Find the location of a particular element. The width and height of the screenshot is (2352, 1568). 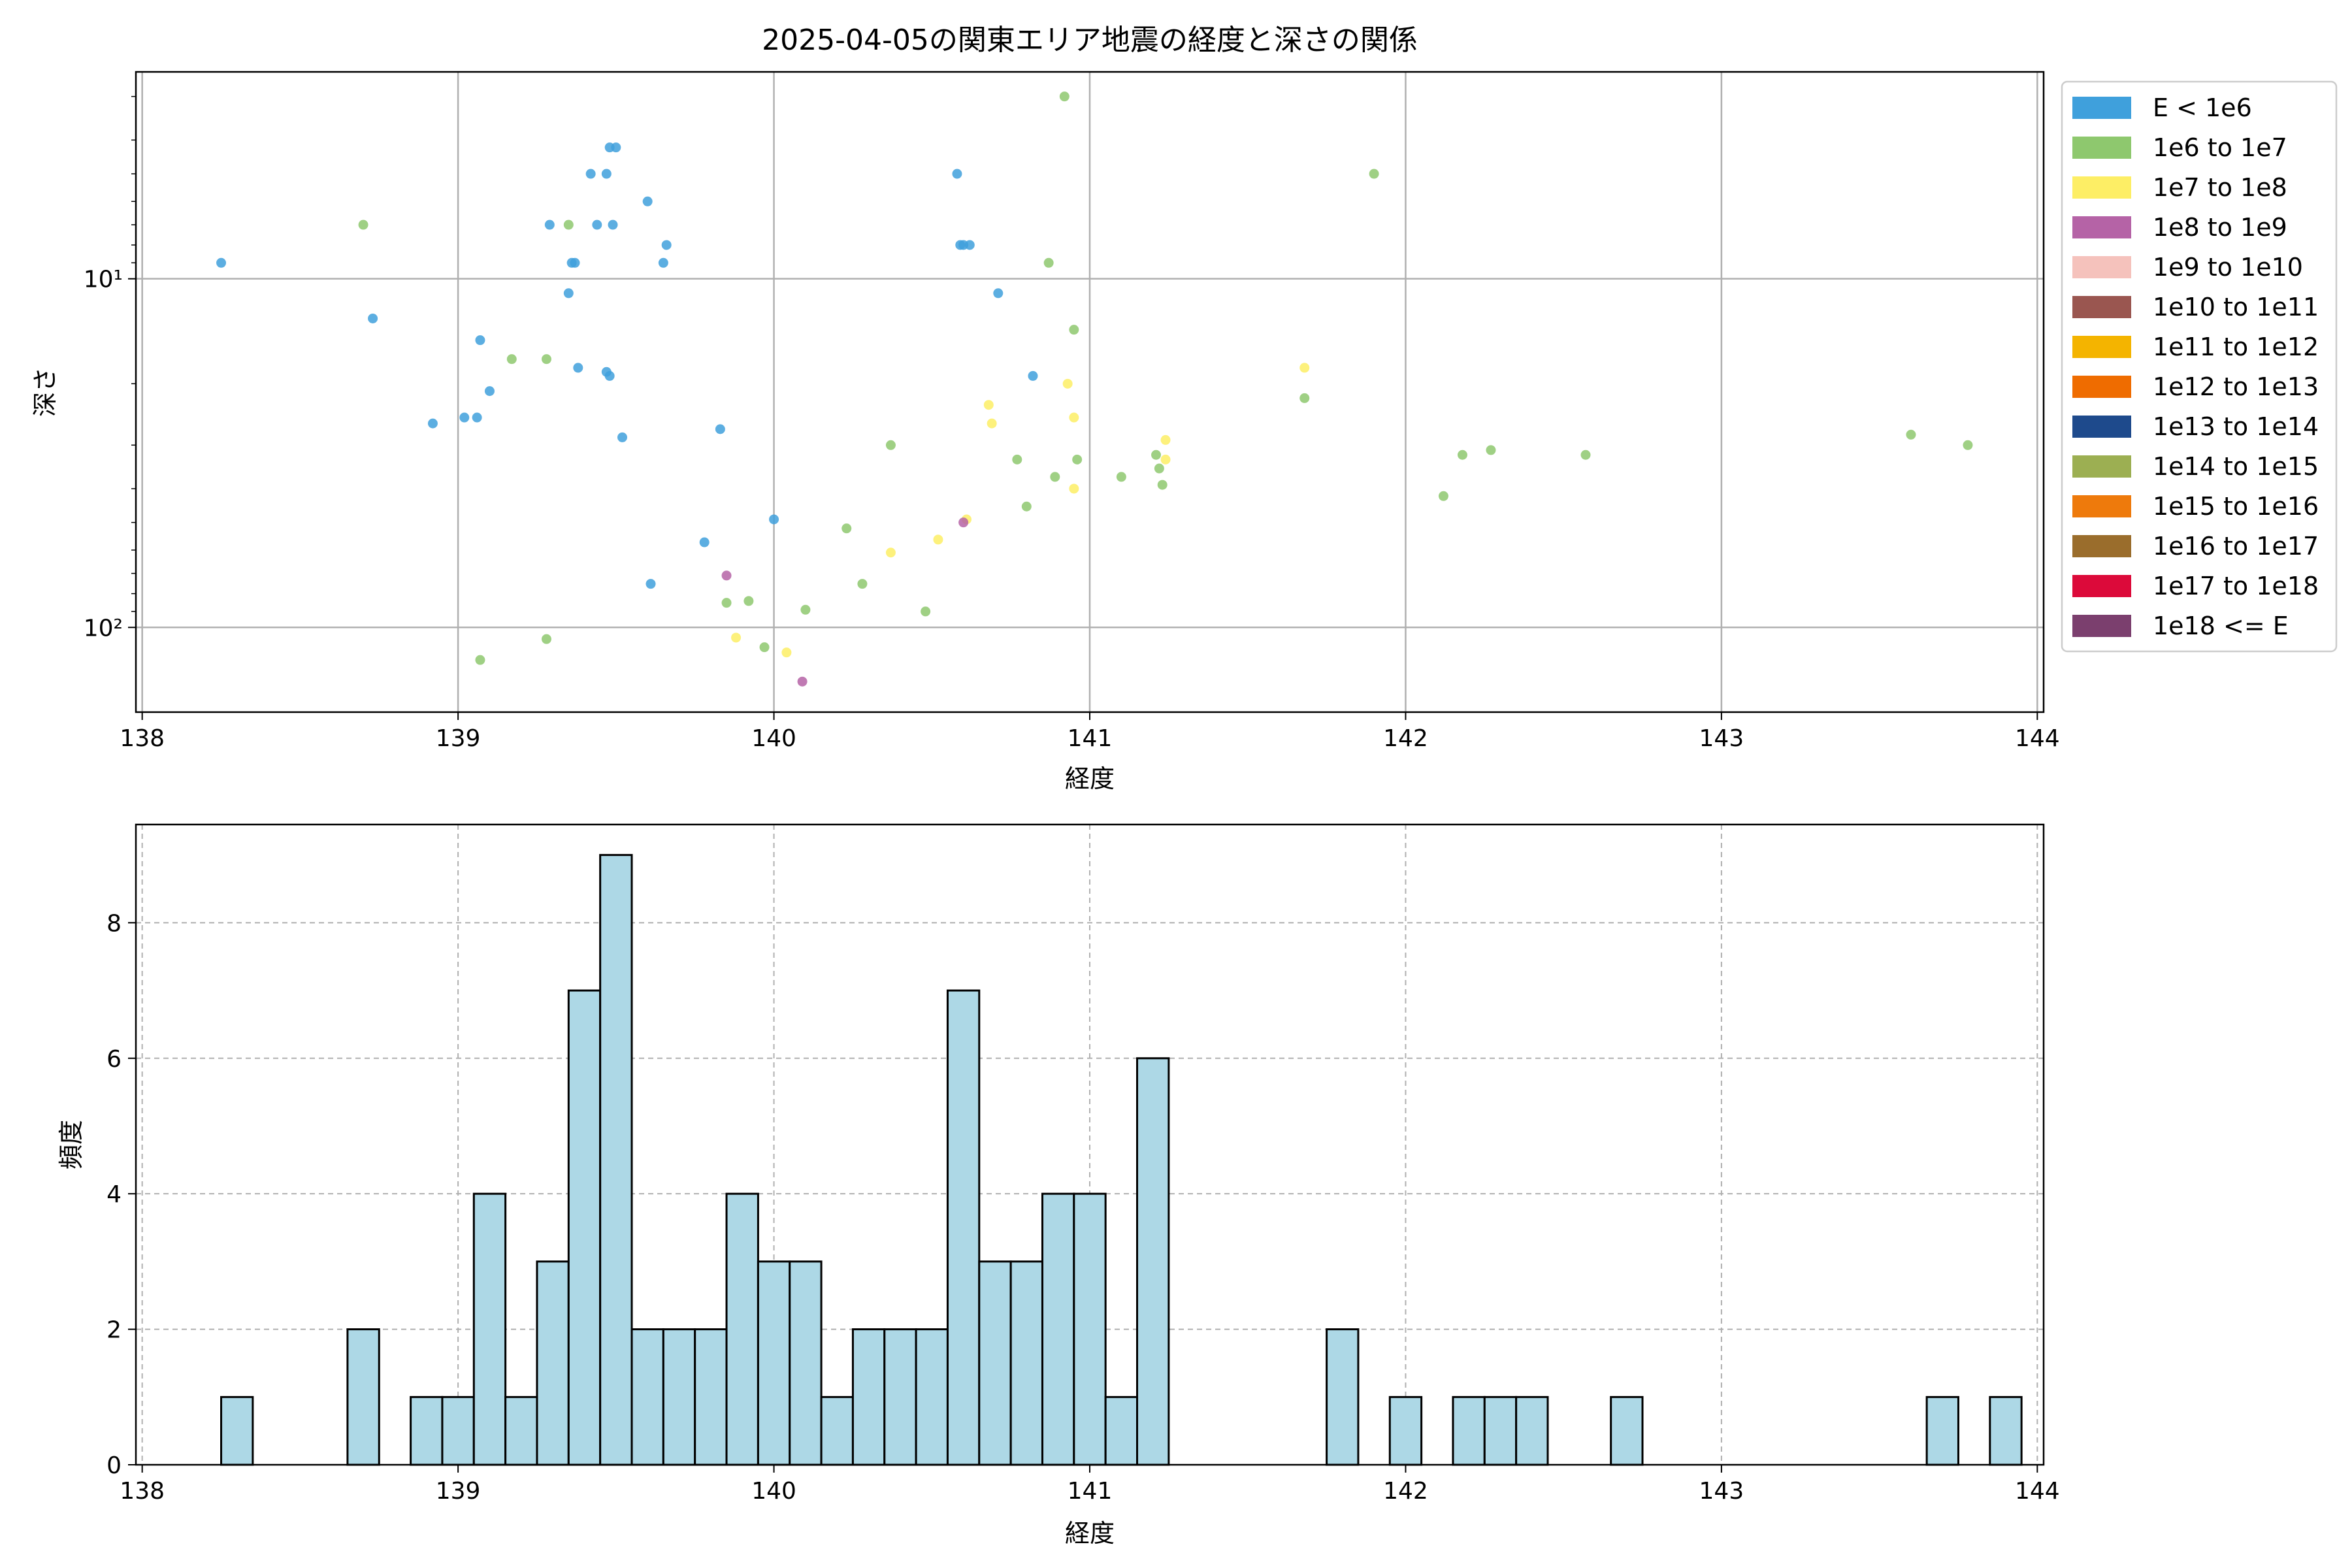

histogram-x-axis-label: 経度 is located at coordinates (1090, 1533).